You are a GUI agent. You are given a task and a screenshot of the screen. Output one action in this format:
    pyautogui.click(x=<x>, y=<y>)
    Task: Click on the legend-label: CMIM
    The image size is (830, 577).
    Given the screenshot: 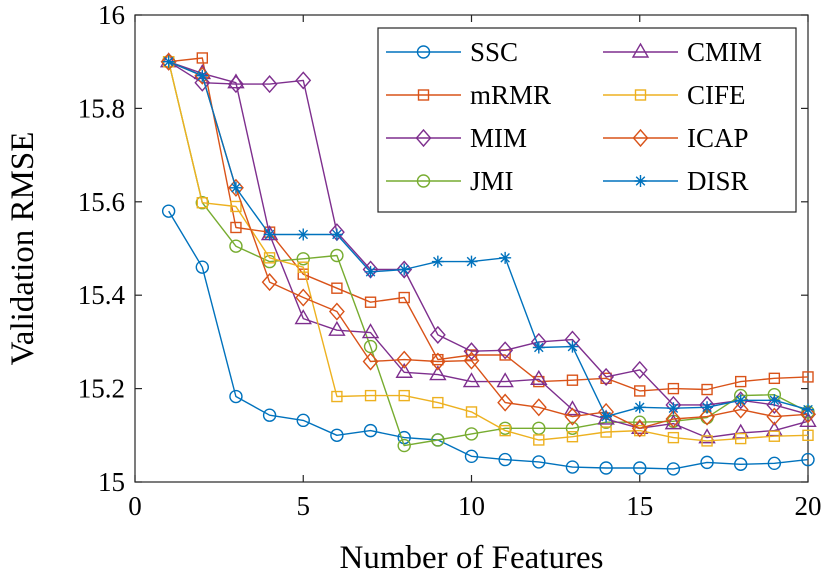 What is the action you would take?
    pyautogui.click(x=724, y=52)
    